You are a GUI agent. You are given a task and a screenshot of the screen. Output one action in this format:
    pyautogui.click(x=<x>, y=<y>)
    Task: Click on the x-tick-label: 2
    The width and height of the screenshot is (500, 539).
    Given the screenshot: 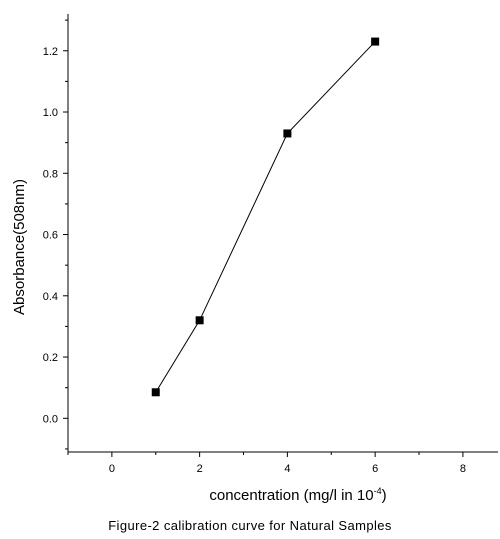 What is the action you would take?
    pyautogui.click(x=200, y=469)
    